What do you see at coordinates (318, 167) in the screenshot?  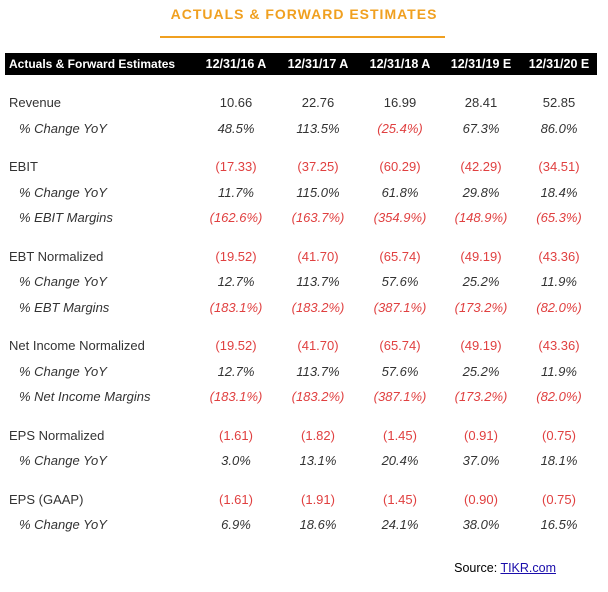 I see `value-cell: (37.25)` at bounding box center [318, 167].